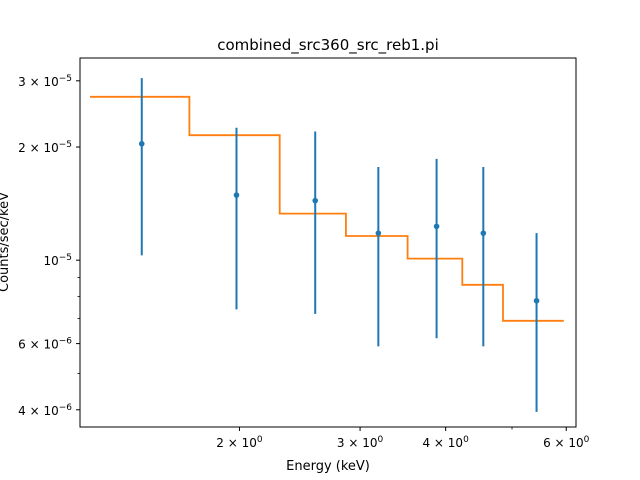 The width and height of the screenshot is (640, 480). I want to click on x-tick-label: 6 × 100, so click(566, 442).